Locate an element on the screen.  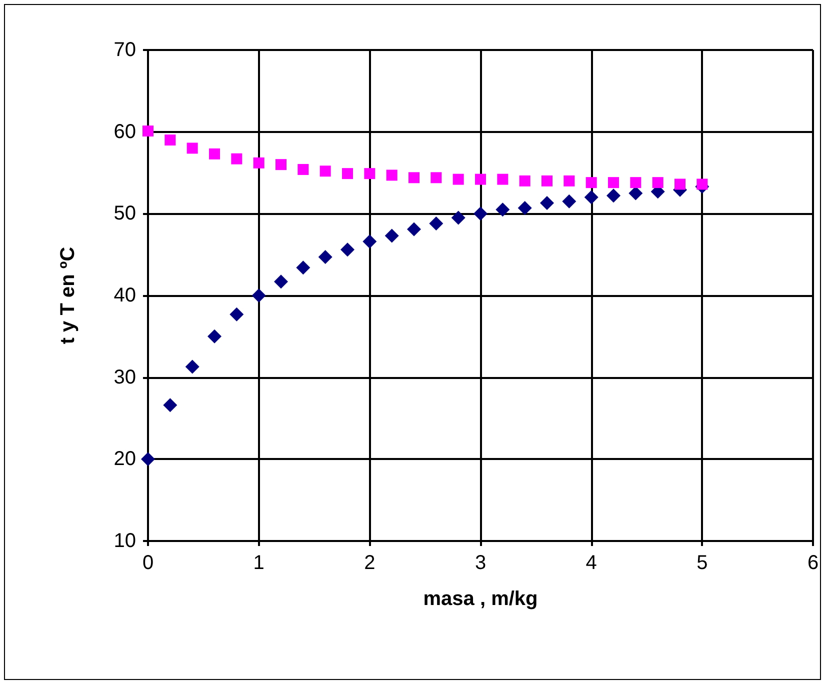
y-axis-title: t y T en ºC is located at coordinates (68, 295).